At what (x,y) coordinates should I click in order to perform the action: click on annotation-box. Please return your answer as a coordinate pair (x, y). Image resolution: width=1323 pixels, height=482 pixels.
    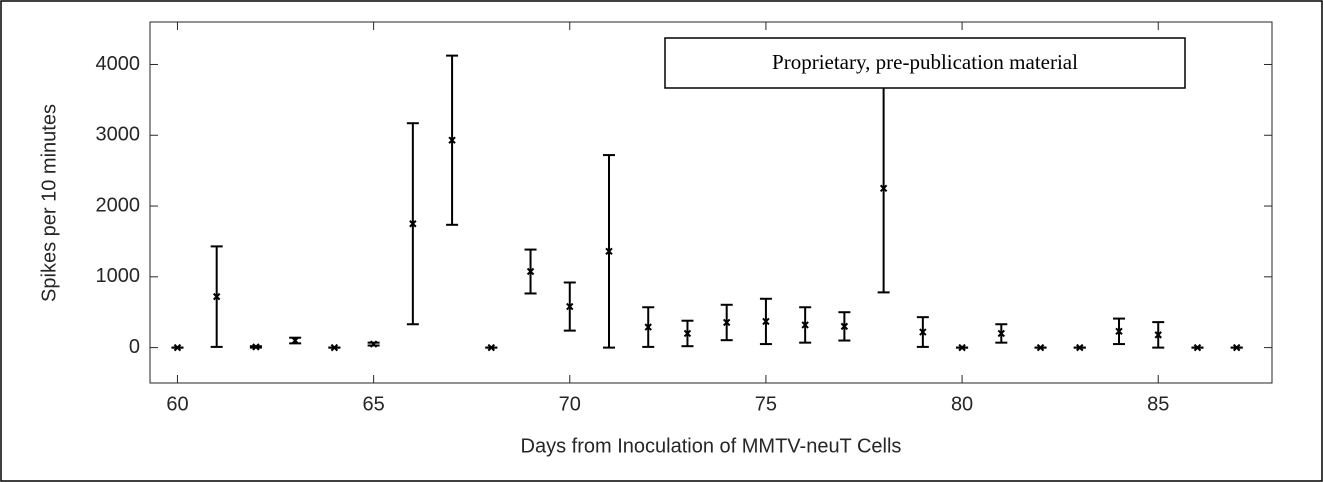
    Looking at the image, I should click on (925, 63).